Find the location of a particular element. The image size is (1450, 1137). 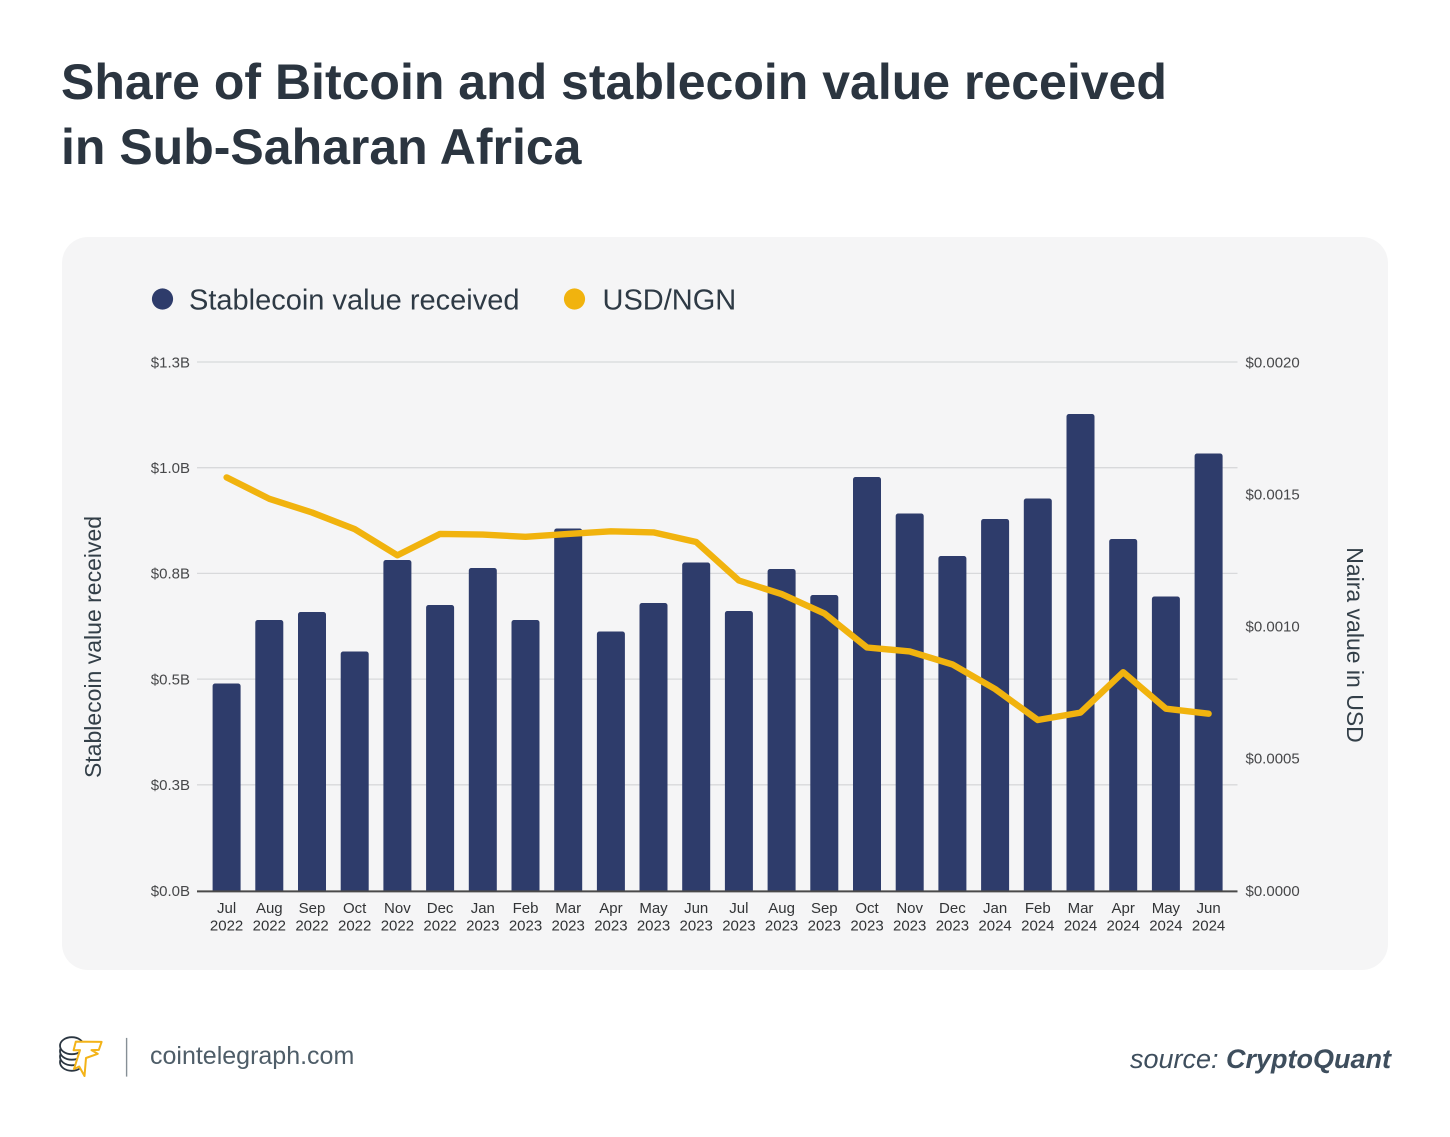

svg-text: source: CryptoQuant is located at coordinates (1261, 1059).